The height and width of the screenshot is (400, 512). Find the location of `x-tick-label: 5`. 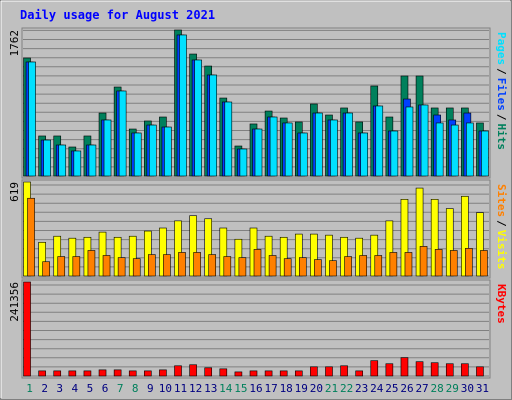

x-tick-label: 5 is located at coordinates (90, 388).